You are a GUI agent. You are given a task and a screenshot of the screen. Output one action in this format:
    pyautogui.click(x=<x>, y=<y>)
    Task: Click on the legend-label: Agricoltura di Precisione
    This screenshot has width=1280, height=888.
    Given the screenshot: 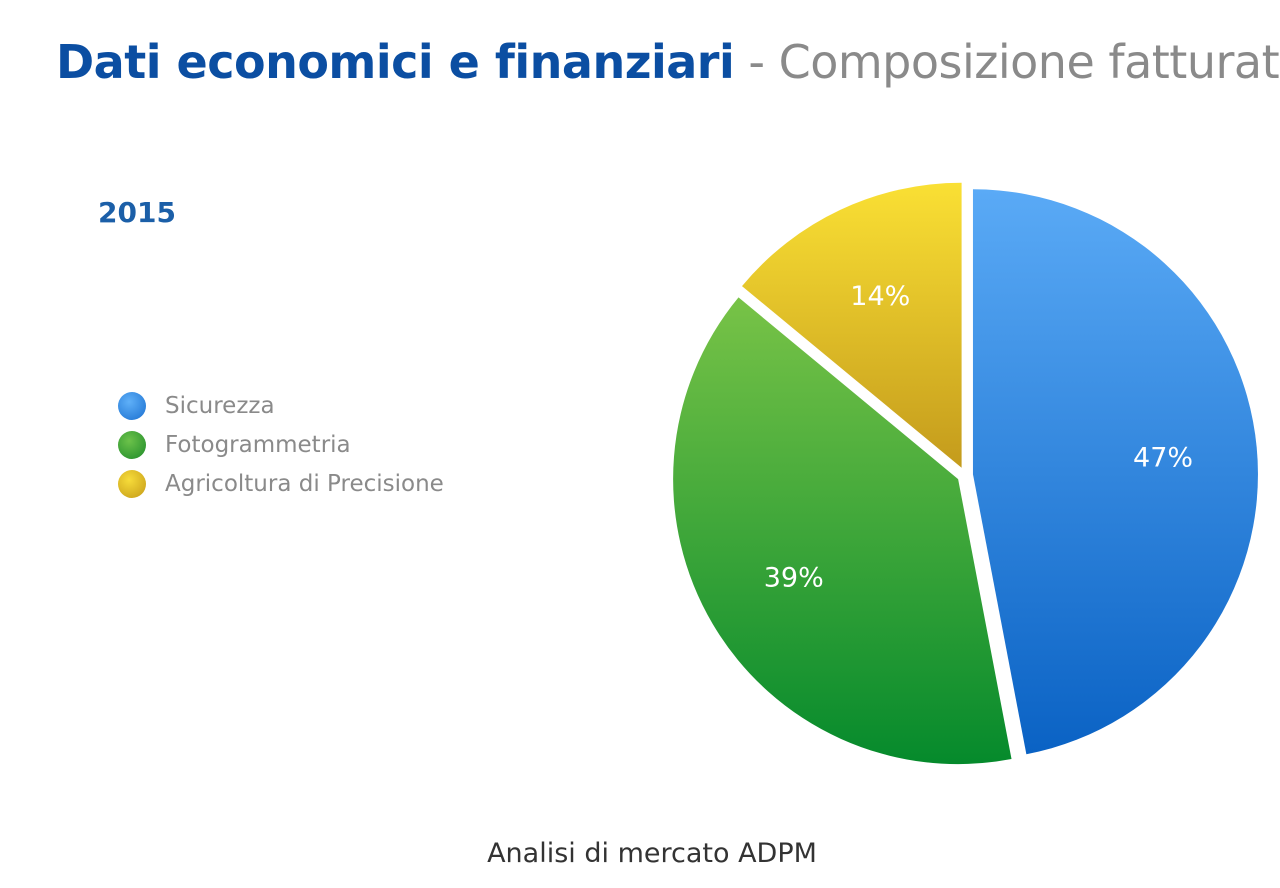 What is the action you would take?
    pyautogui.click(x=304, y=483)
    